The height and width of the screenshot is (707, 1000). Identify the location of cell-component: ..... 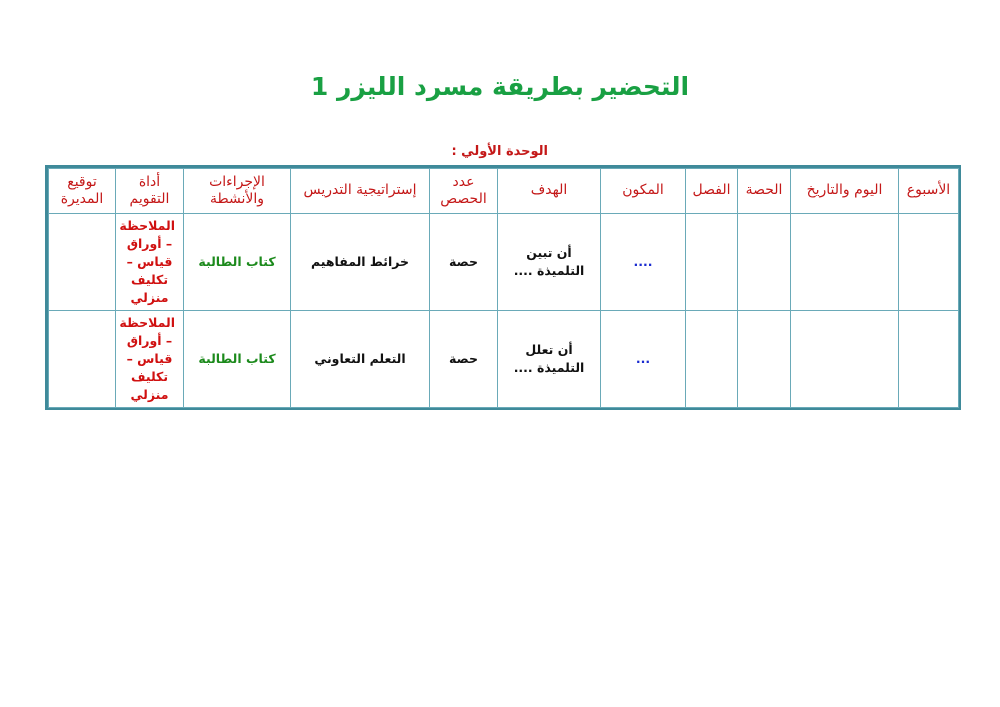
(643, 262).